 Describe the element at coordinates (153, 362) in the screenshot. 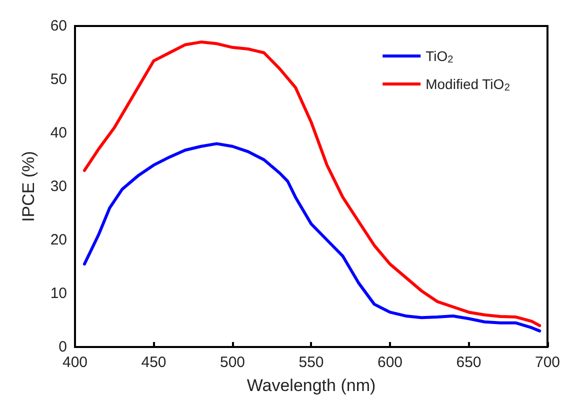

I see `x-tick-label: 450` at that location.